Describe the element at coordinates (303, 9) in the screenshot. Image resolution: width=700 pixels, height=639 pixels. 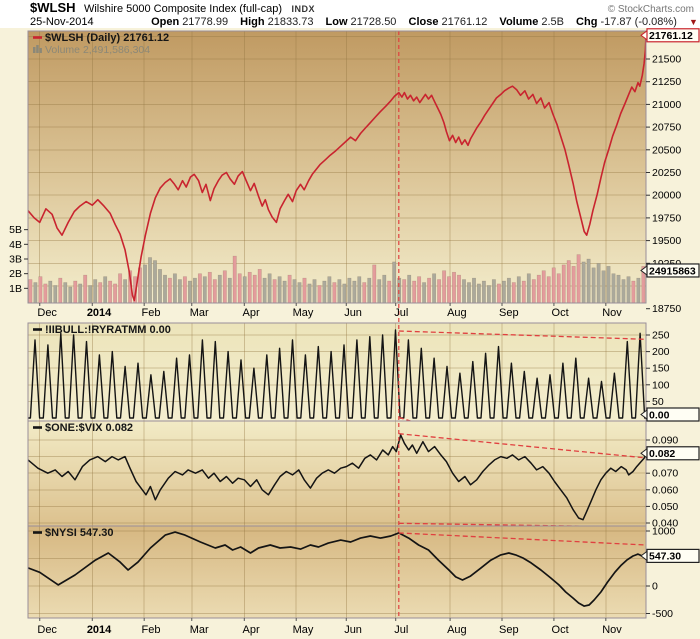
I see `exchange-label: INDX` at that location.